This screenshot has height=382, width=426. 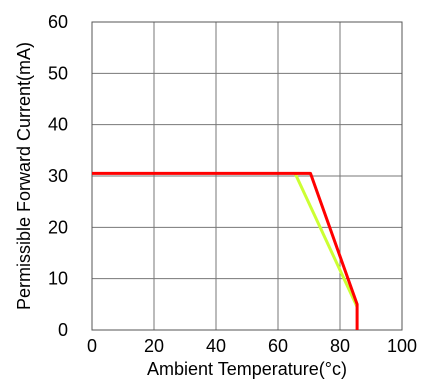 I want to click on x-axis-title: Ambient Temperature(°c), so click(x=247, y=369).